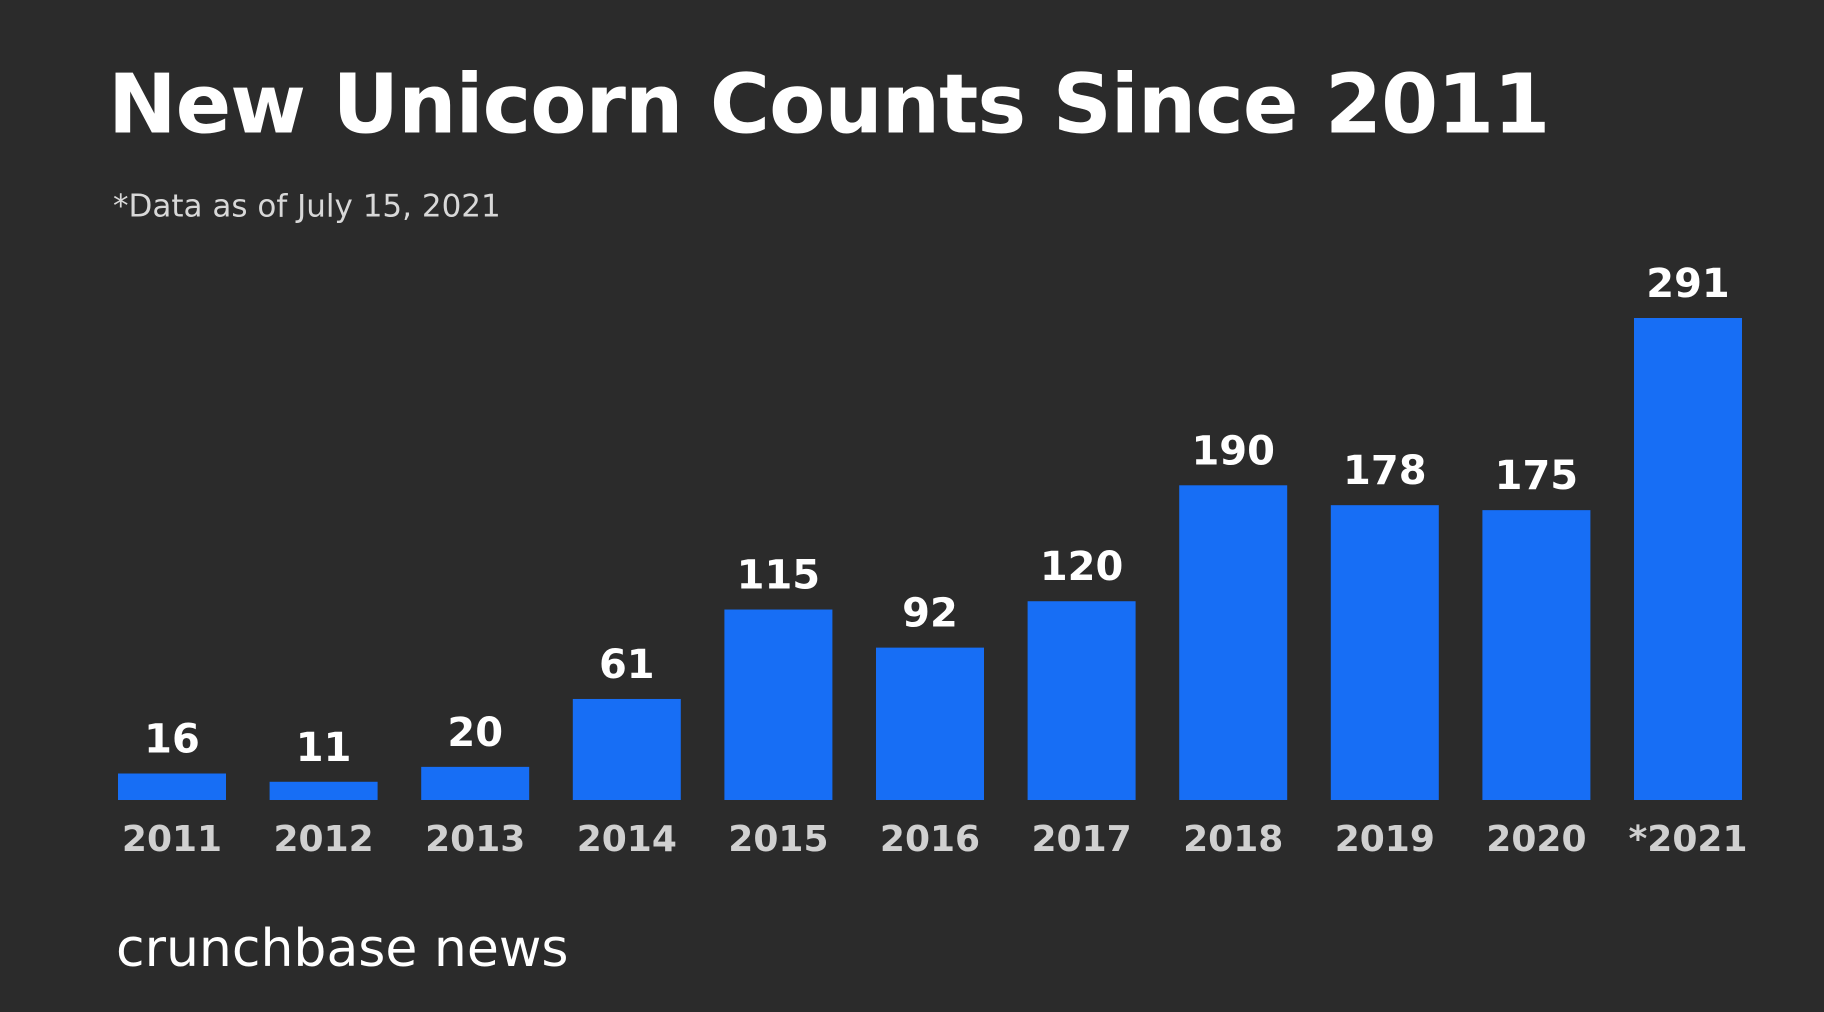 The image size is (1824, 1012). What do you see at coordinates (627, 839) in the screenshot?
I see `x-tick-label: 2014` at bounding box center [627, 839].